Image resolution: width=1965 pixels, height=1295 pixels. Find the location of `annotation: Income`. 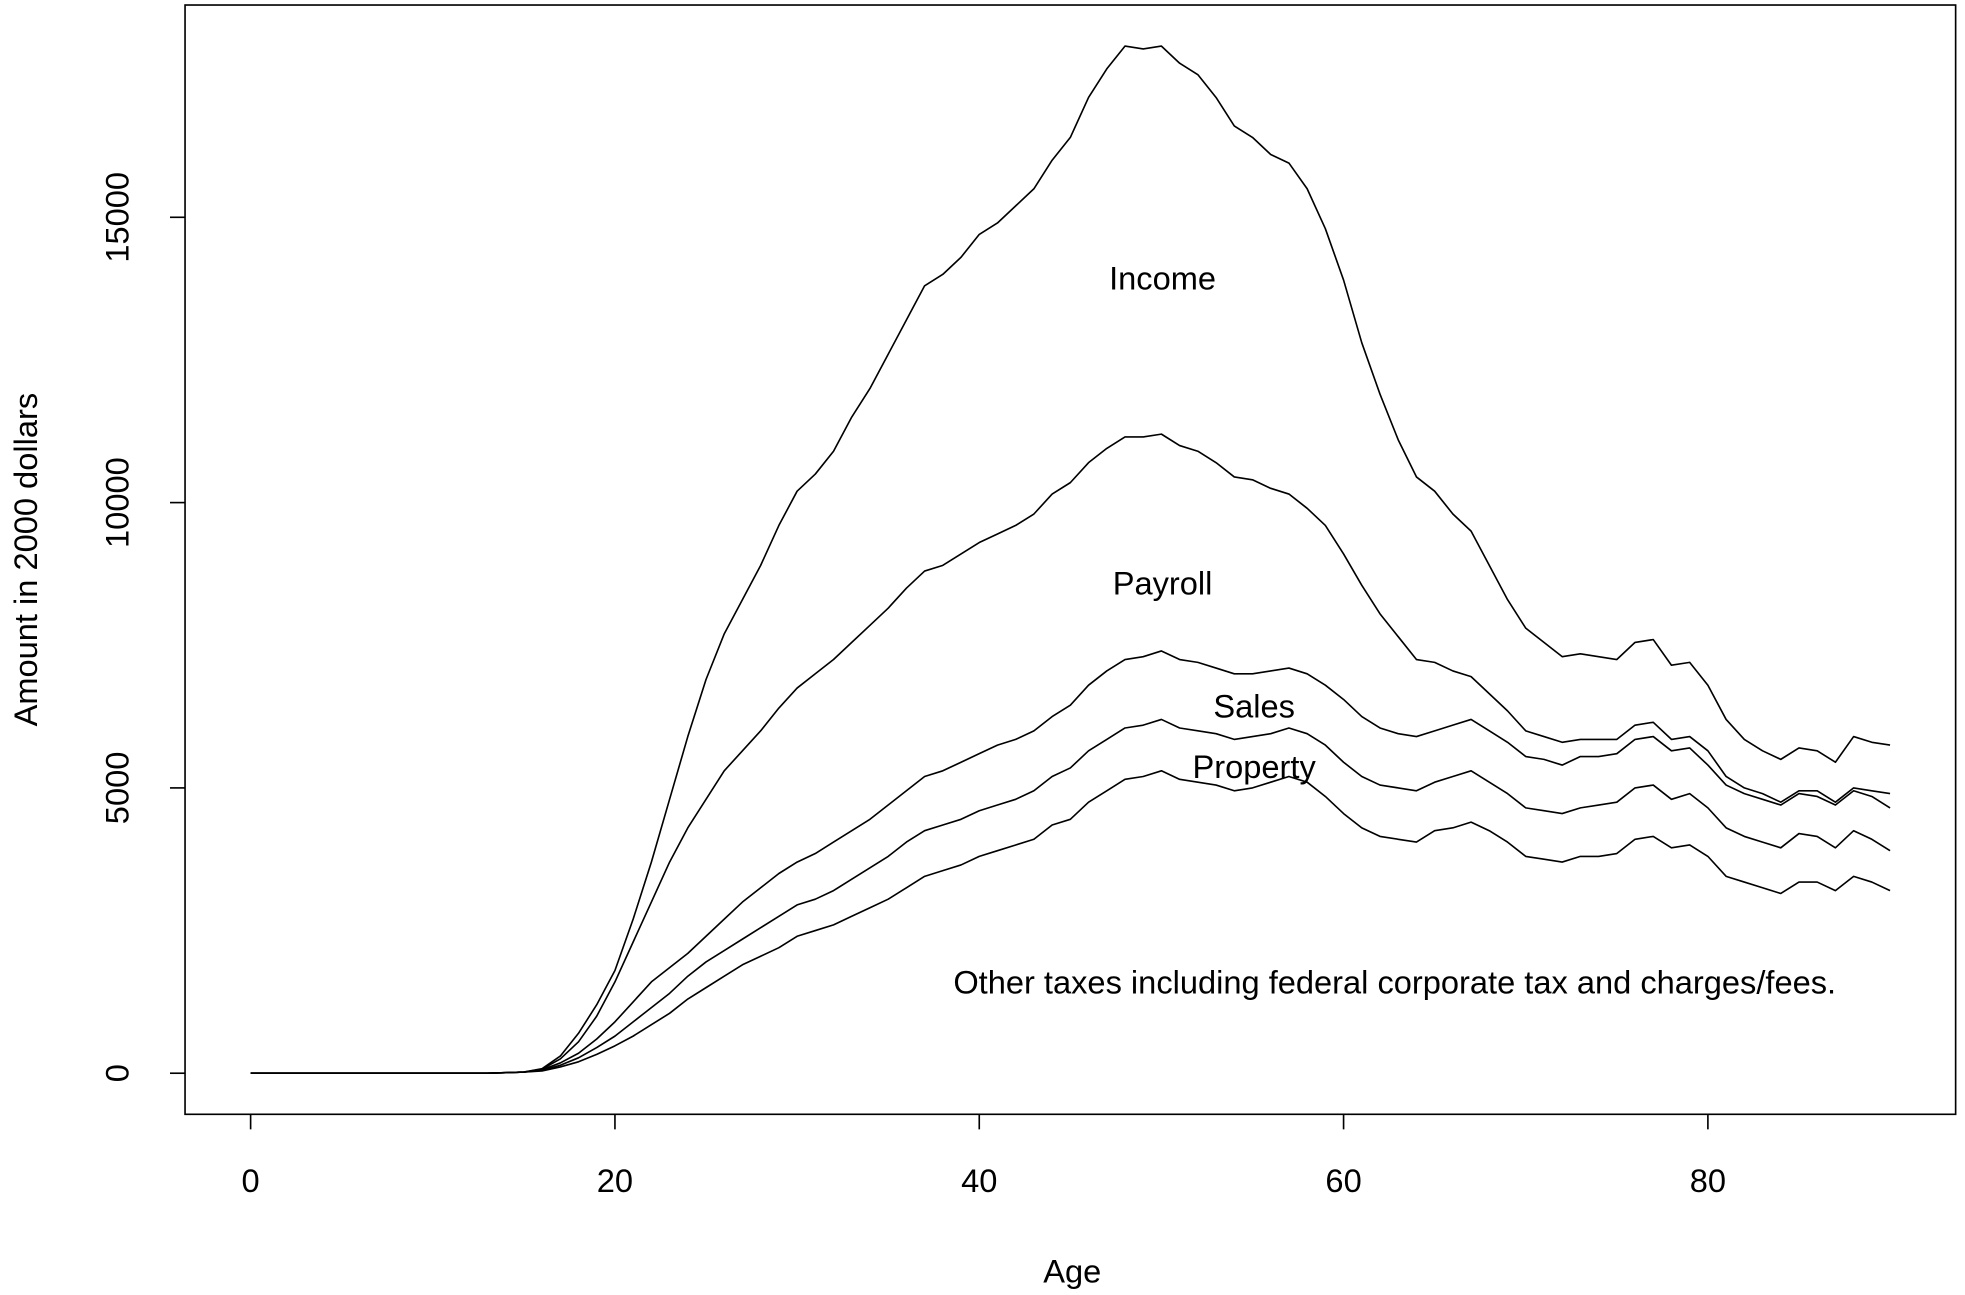

annotation: Income is located at coordinates (1162, 278).